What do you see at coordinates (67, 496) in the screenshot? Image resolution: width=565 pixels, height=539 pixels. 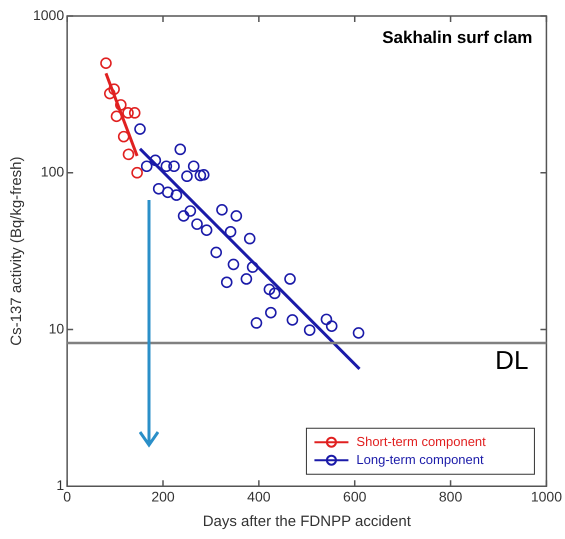 I see `x-tick-label: 0` at bounding box center [67, 496].